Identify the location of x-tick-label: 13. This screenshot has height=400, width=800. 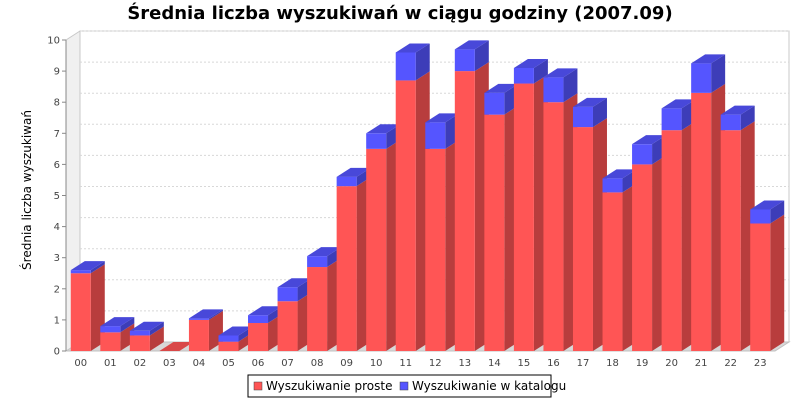
(464, 363).